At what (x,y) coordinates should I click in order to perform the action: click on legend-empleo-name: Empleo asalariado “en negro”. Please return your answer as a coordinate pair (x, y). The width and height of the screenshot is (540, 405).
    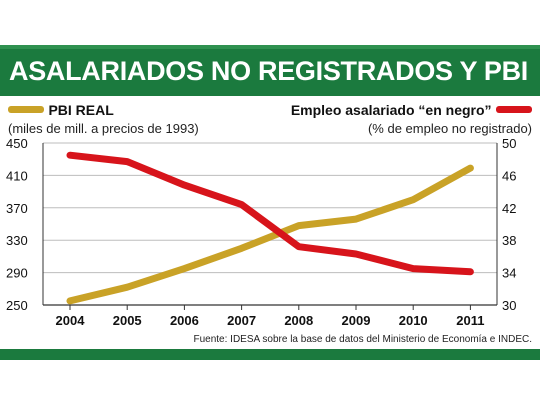
    Looking at the image, I should click on (391, 109).